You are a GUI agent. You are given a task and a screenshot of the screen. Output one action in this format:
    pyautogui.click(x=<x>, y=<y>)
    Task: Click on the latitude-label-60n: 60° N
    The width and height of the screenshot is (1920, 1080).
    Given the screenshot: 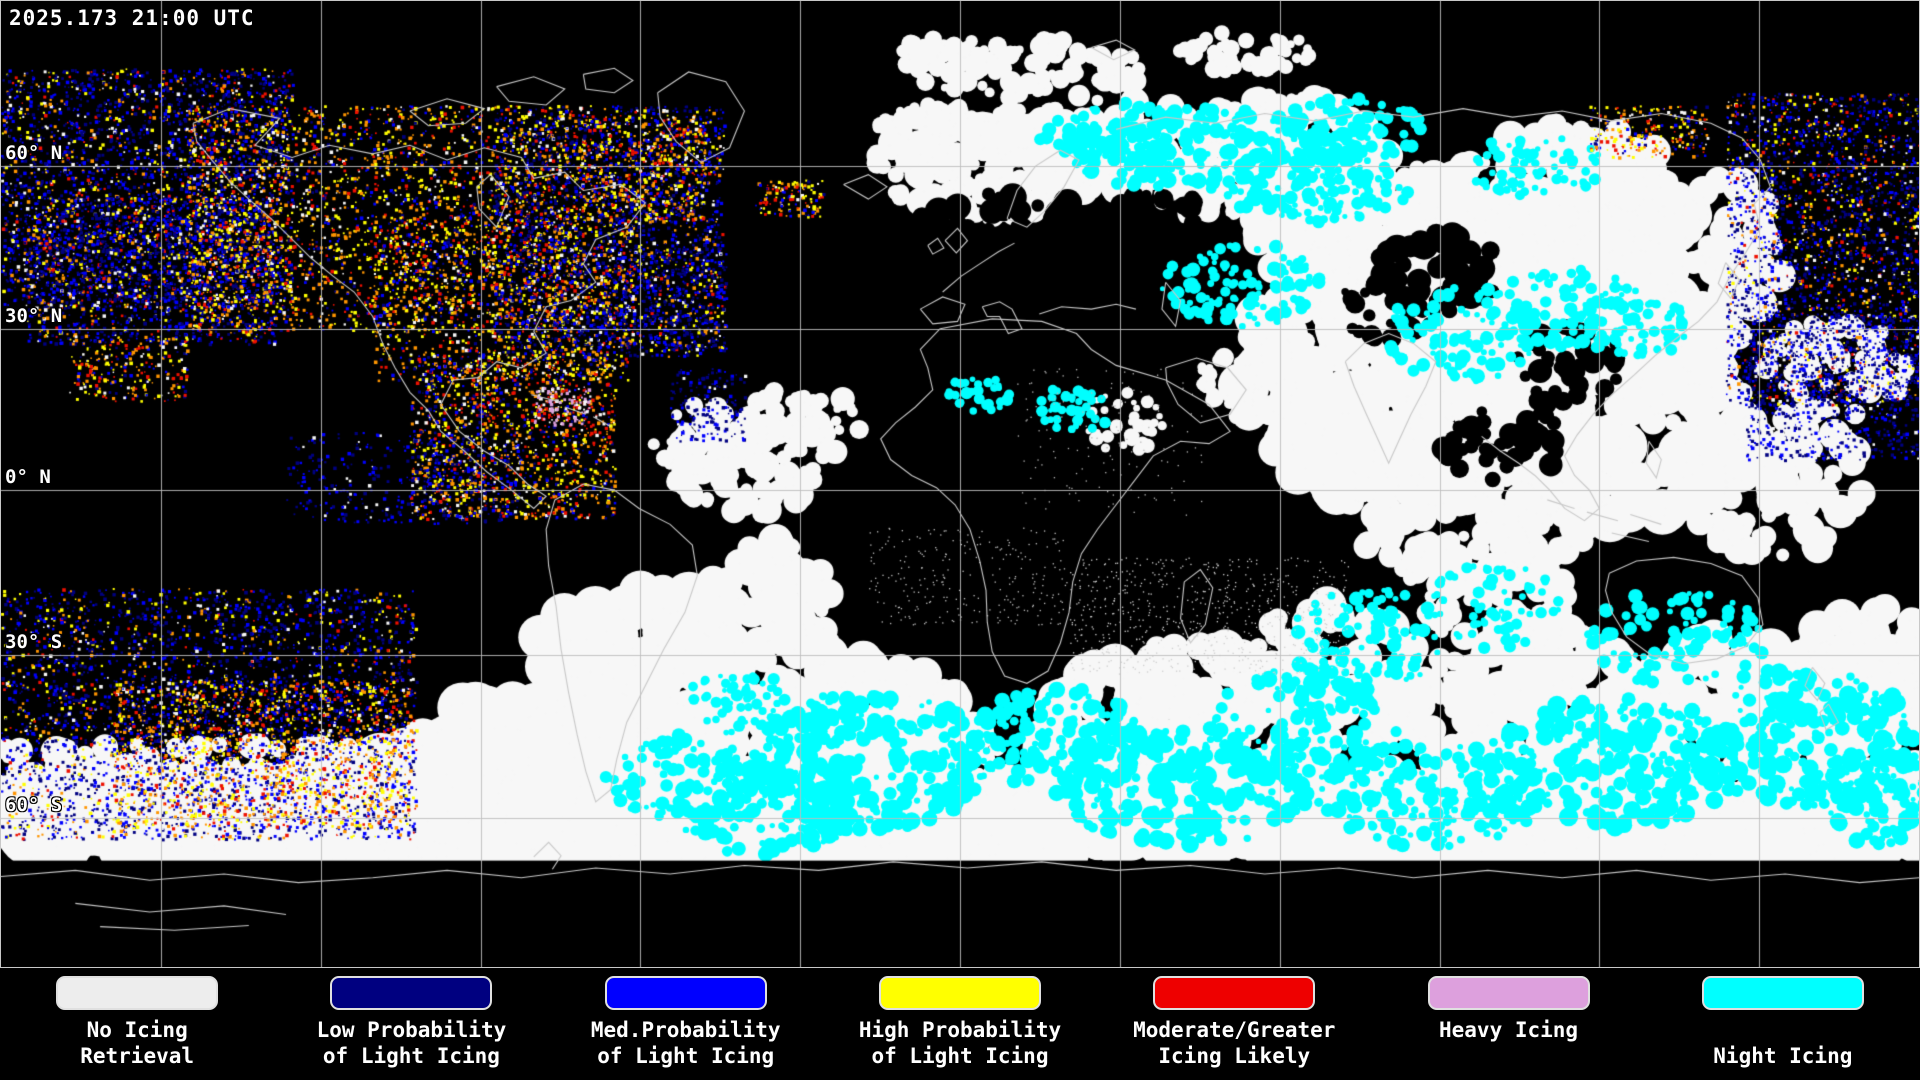 What is the action you would take?
    pyautogui.click(x=34, y=153)
    